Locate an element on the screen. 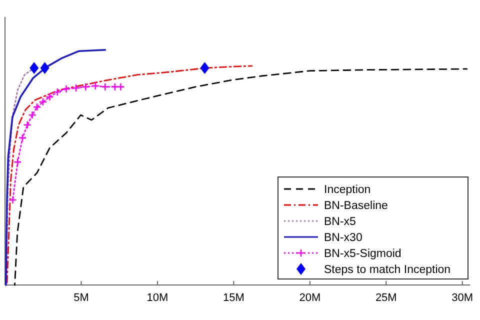 The width and height of the screenshot is (480, 320). legend-label: Steps to match Inception is located at coordinates (387, 270).